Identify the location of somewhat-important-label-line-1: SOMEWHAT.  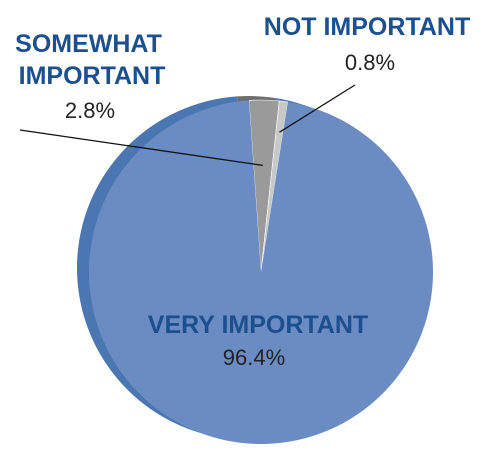
(88, 44).